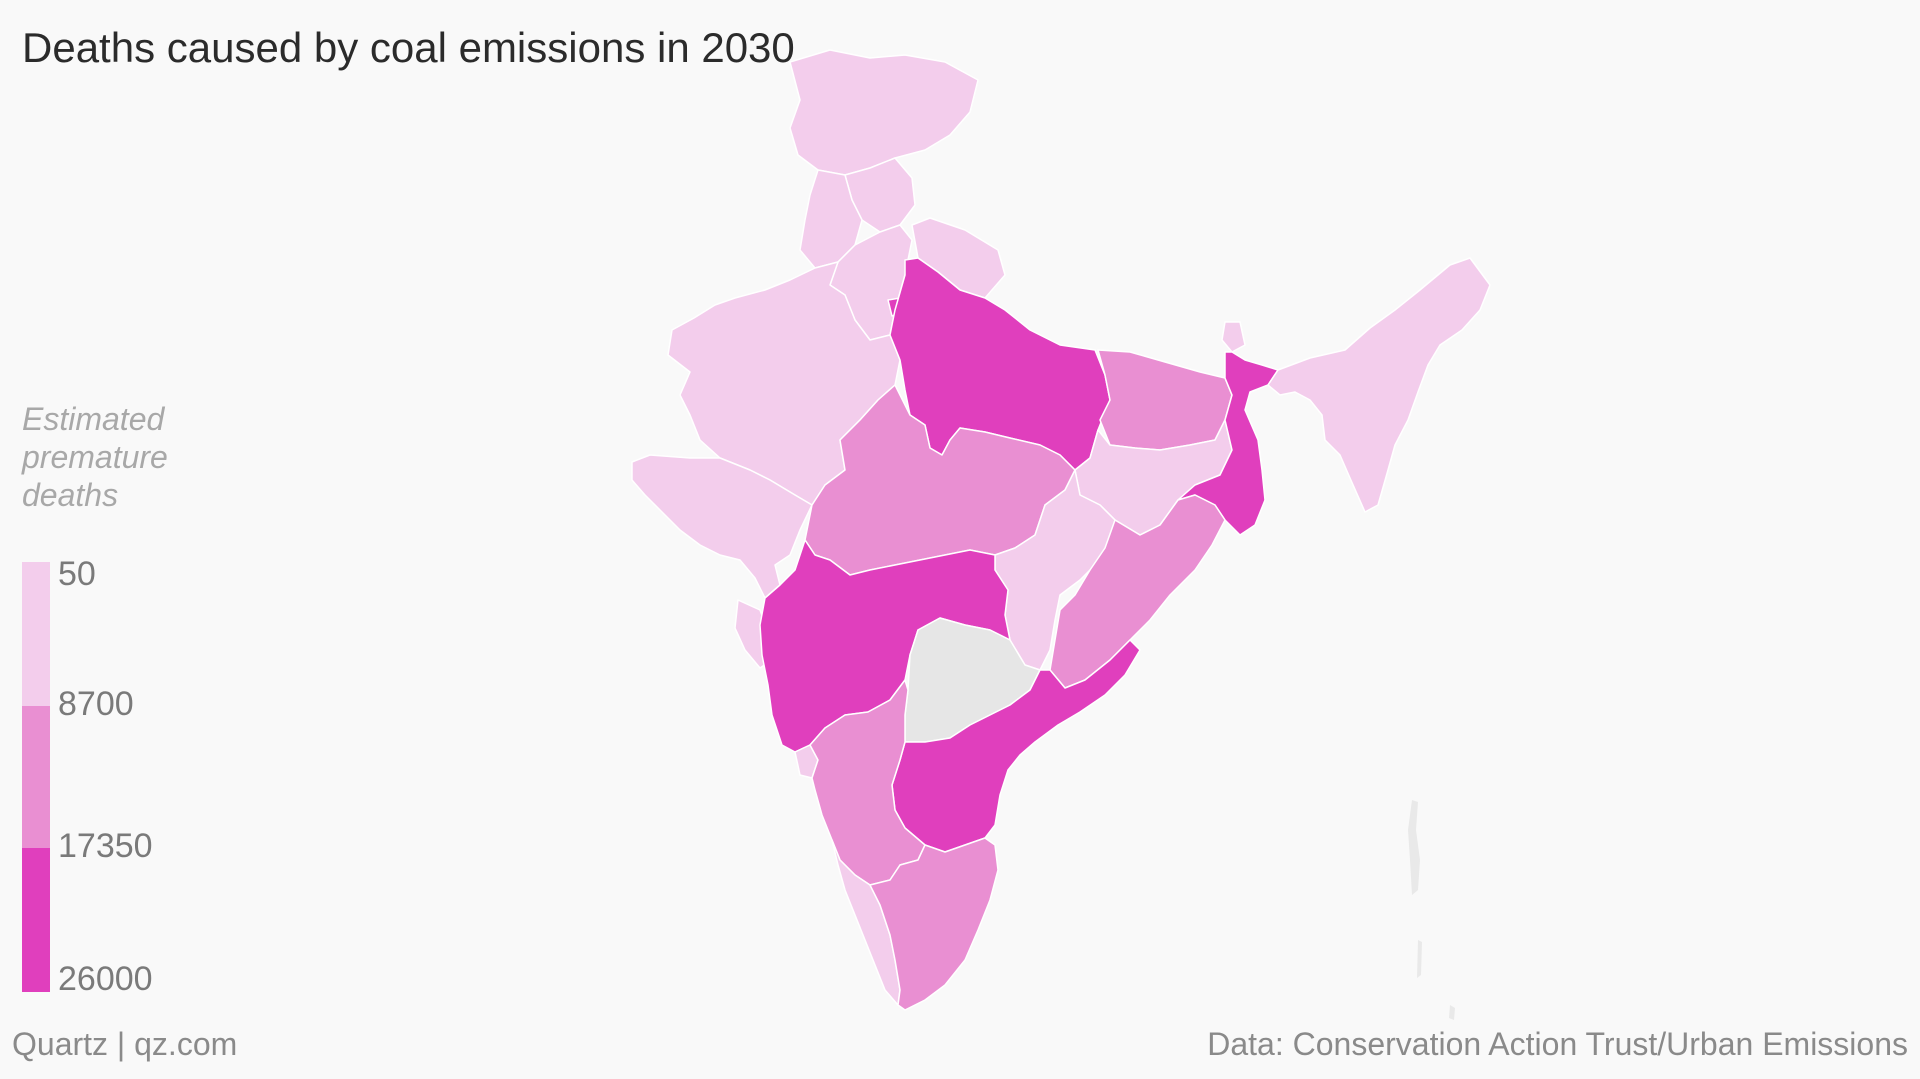 The width and height of the screenshot is (1920, 1079). Describe the element at coordinates (884, 112) in the screenshot. I see `region-jammu-kashmir` at that location.